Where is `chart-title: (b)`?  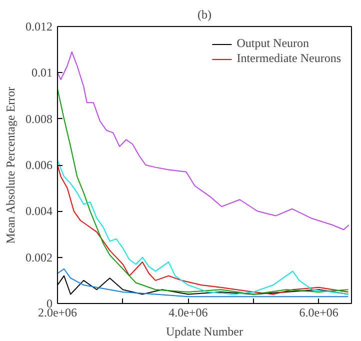
chart-title: (b) is located at coordinates (205, 15).